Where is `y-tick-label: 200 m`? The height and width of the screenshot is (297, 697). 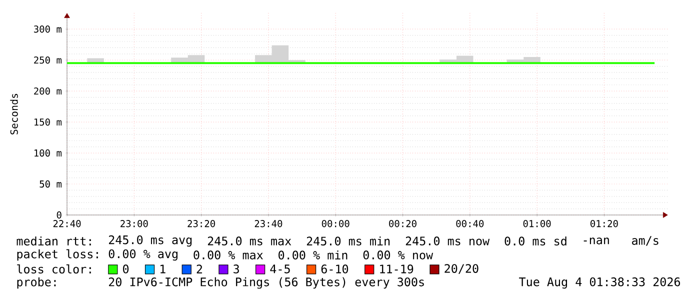 y-tick-label: 200 m is located at coordinates (48, 91).